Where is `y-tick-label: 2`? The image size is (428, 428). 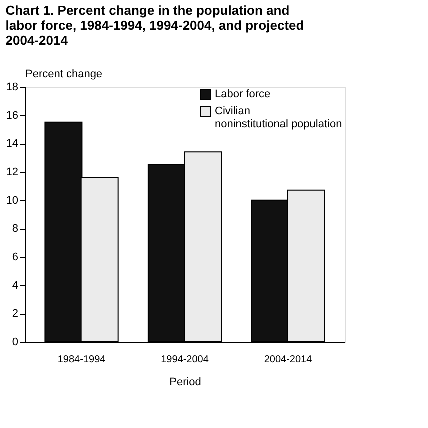 y-tick-label: 2 is located at coordinates (15, 314).